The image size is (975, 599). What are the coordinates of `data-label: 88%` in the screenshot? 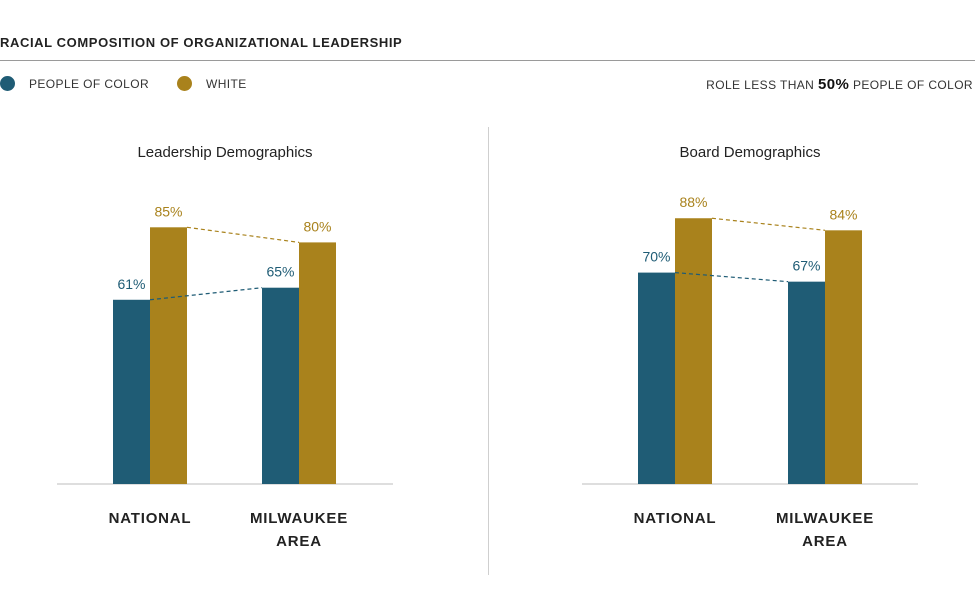 It's located at (693, 202).